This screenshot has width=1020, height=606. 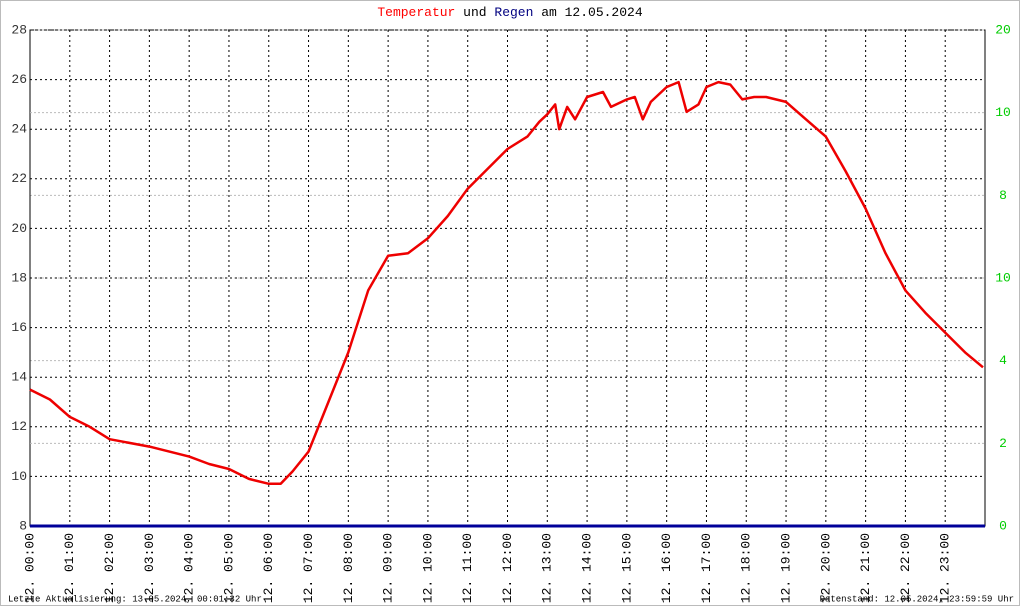 What do you see at coordinates (474, 12) in the screenshot?
I see `title-part: und` at bounding box center [474, 12].